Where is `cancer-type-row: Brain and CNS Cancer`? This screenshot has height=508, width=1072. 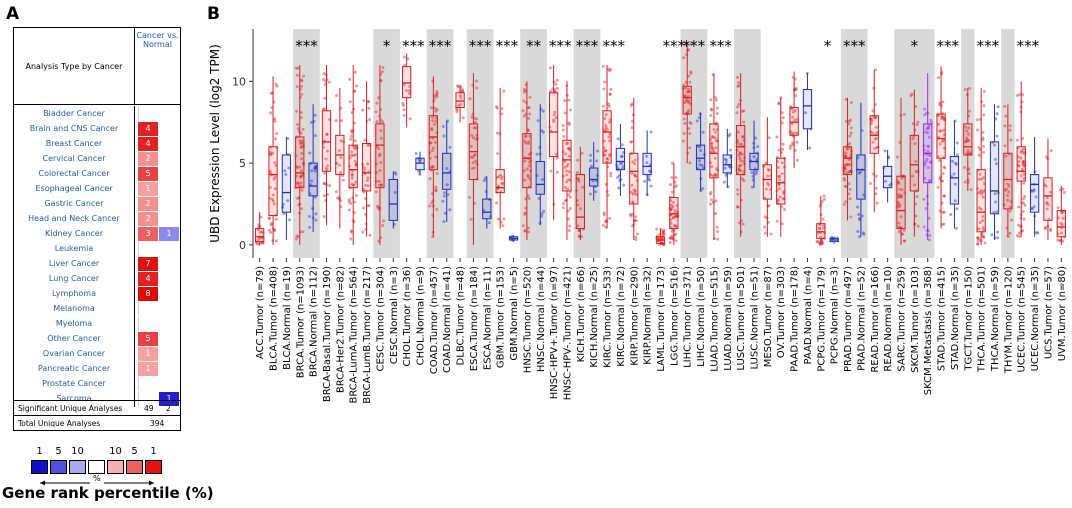 cancer-type-row: Brain and CNS Cancer is located at coordinates (74, 129).